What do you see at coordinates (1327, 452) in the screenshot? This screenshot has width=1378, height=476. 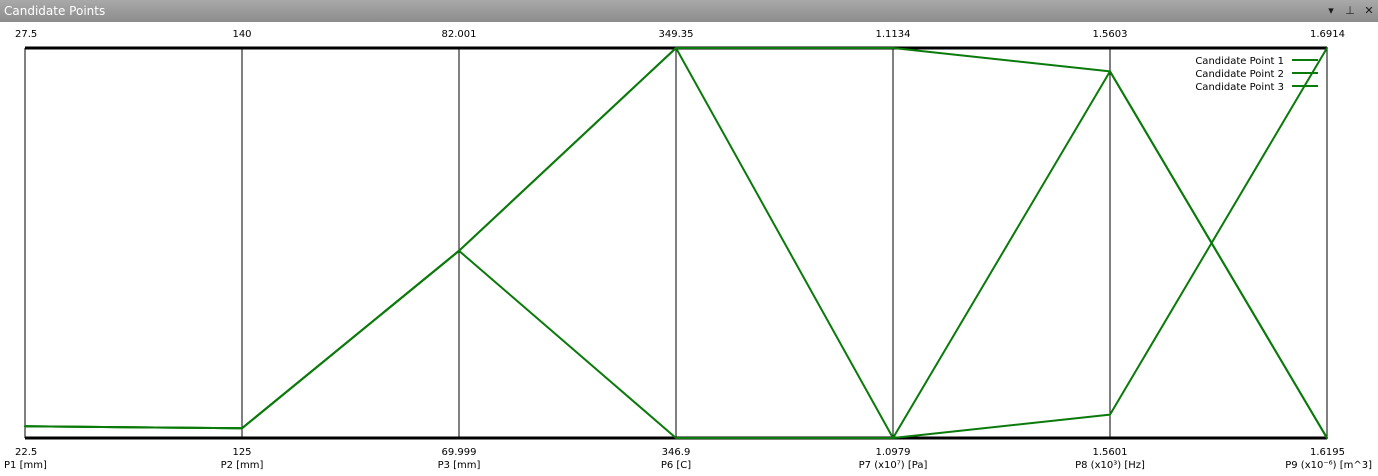 I see `axis-min-label: 1.6195` at bounding box center [1327, 452].